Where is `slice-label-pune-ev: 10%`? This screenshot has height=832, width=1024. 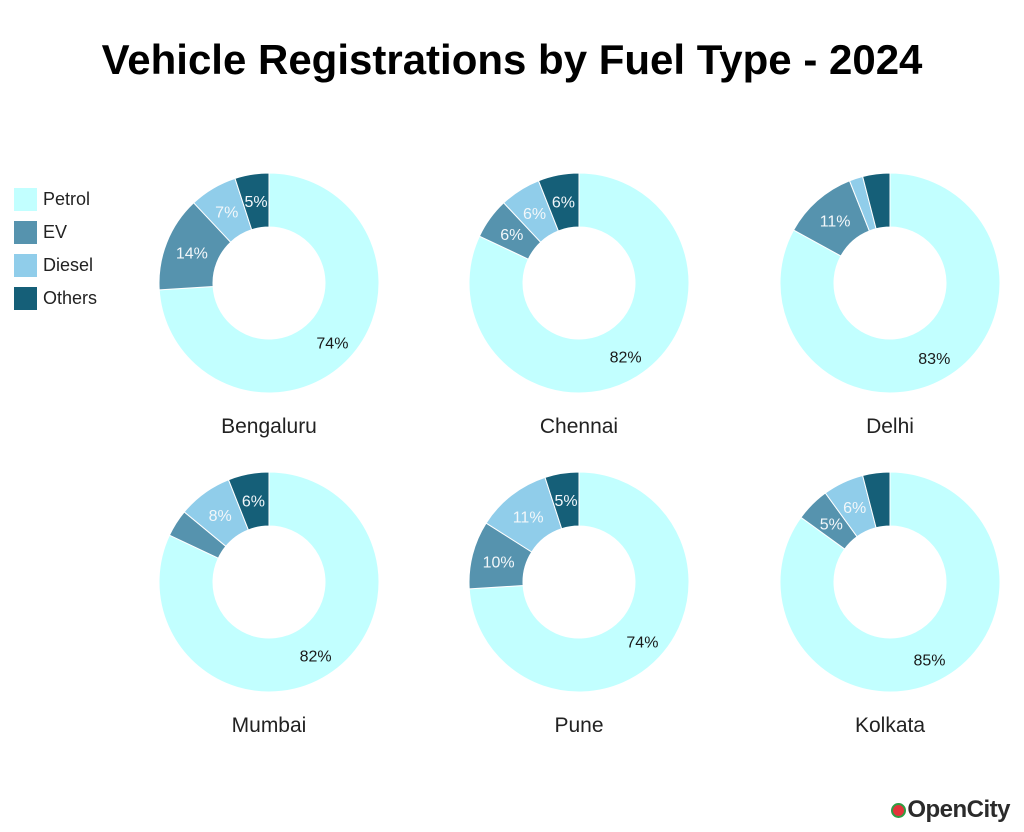 slice-label-pune-ev: 10% is located at coordinates (499, 562).